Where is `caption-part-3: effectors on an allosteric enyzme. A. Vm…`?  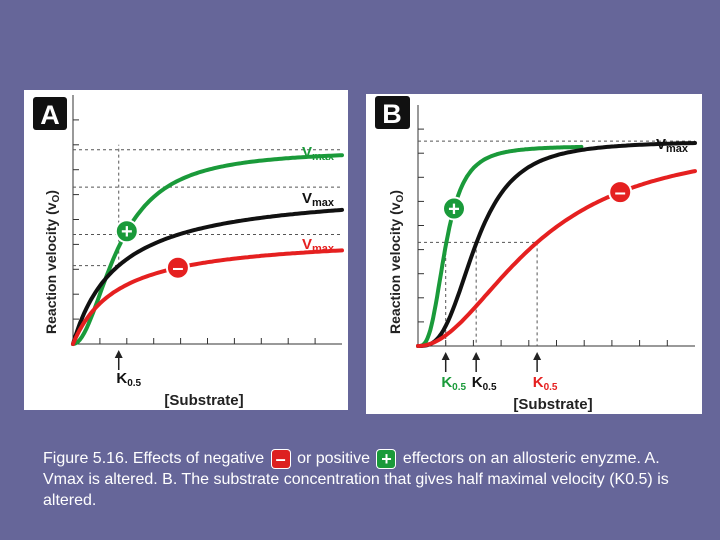 caption-part-3: effectors on an allosteric enyzme. A. Vm… is located at coordinates (356, 479).